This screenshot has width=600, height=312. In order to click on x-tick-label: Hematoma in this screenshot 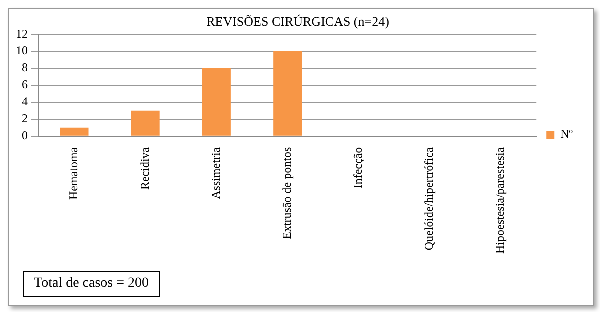, I will do `click(73, 173)`.